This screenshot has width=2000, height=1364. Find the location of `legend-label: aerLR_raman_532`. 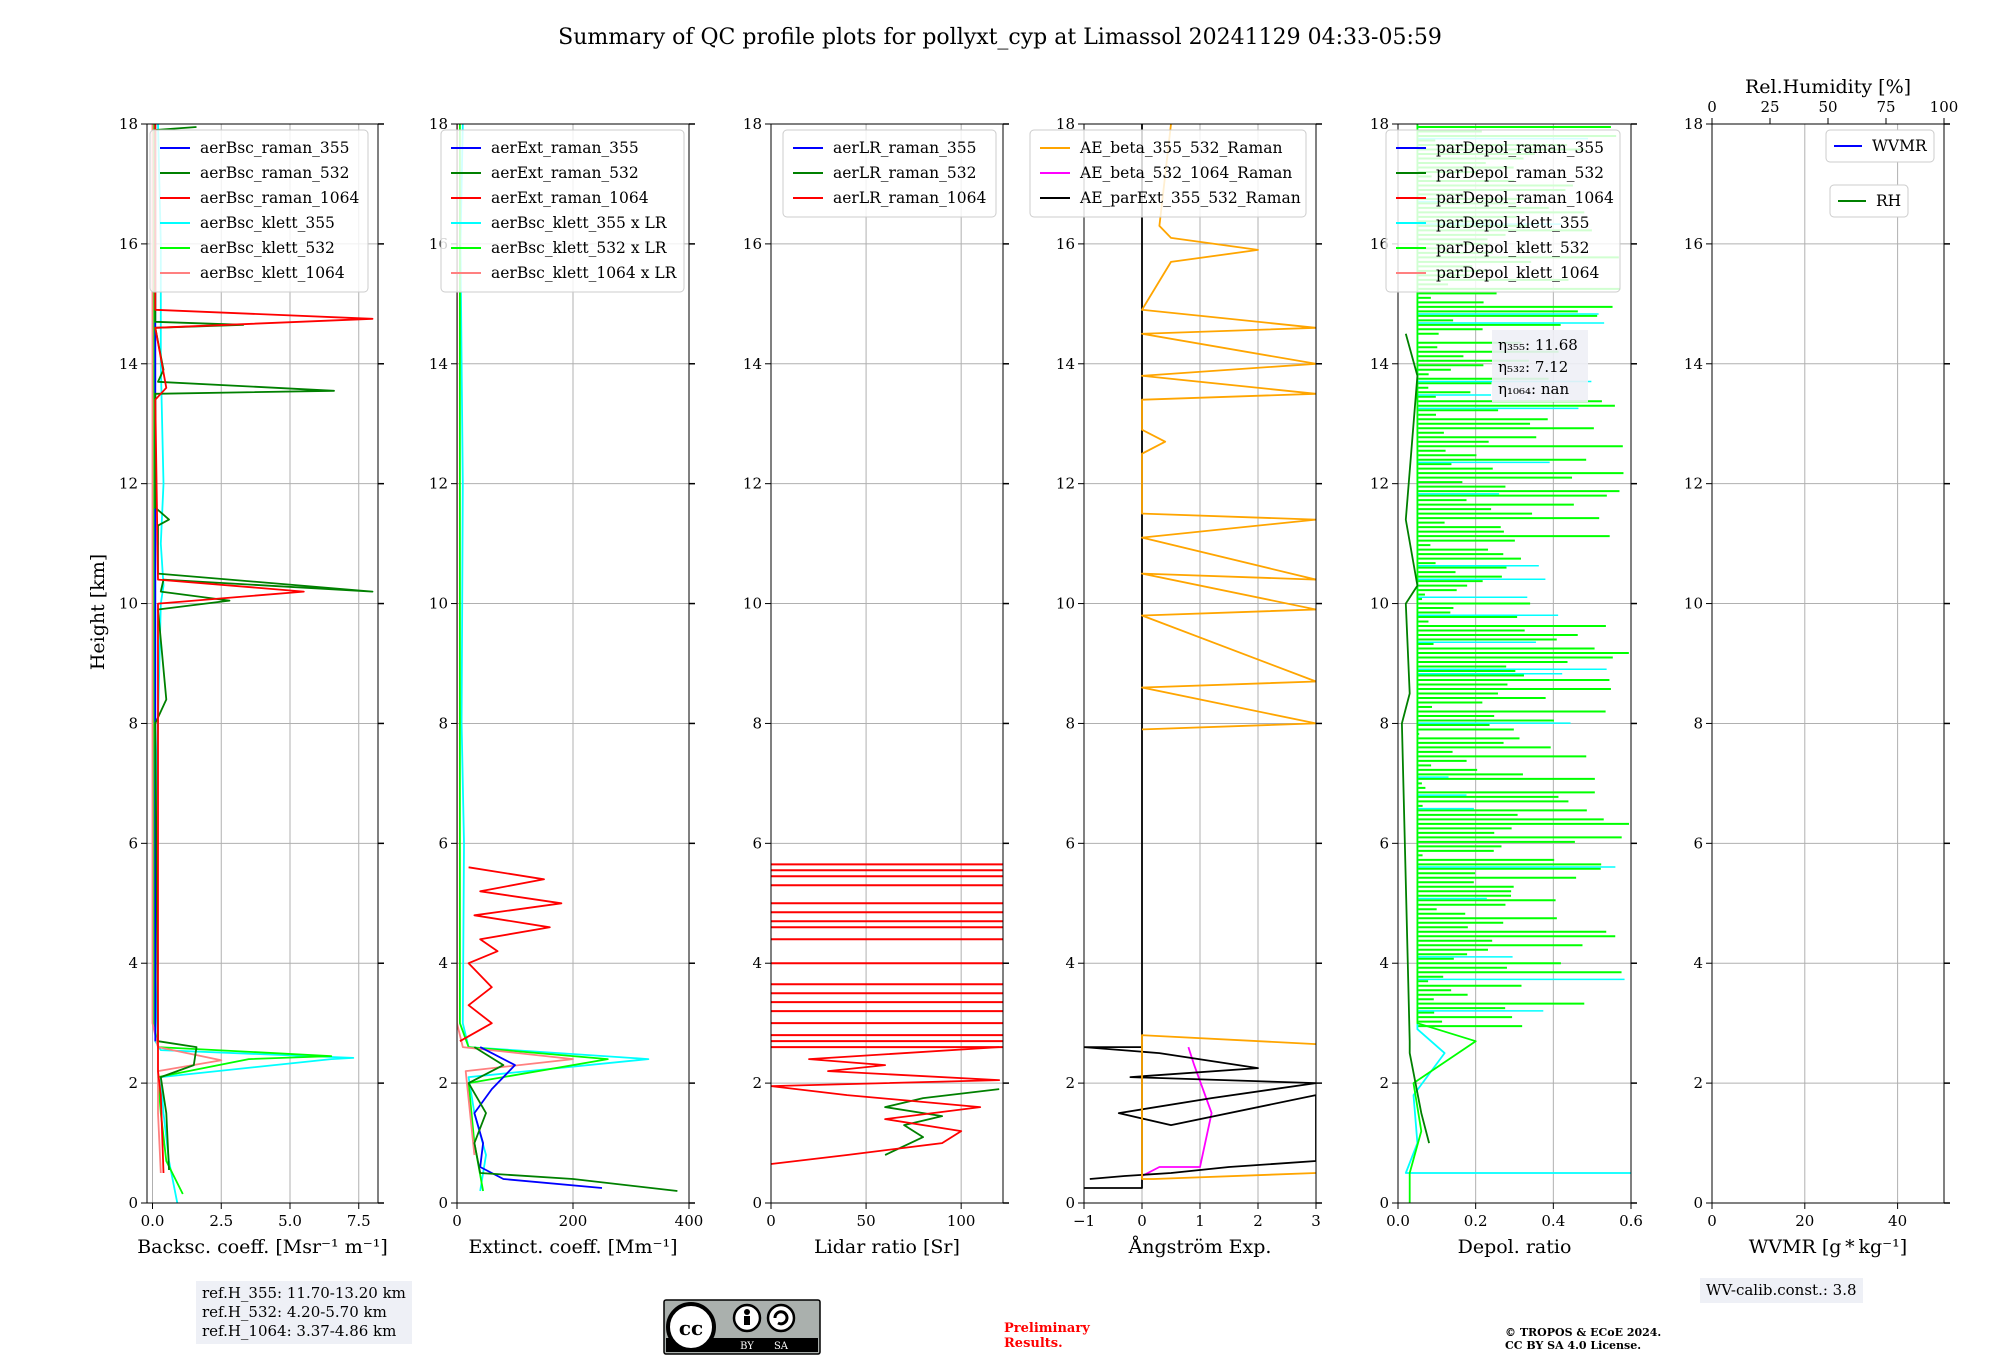

legend-label: aerLR_raman_532 is located at coordinates (904, 173).